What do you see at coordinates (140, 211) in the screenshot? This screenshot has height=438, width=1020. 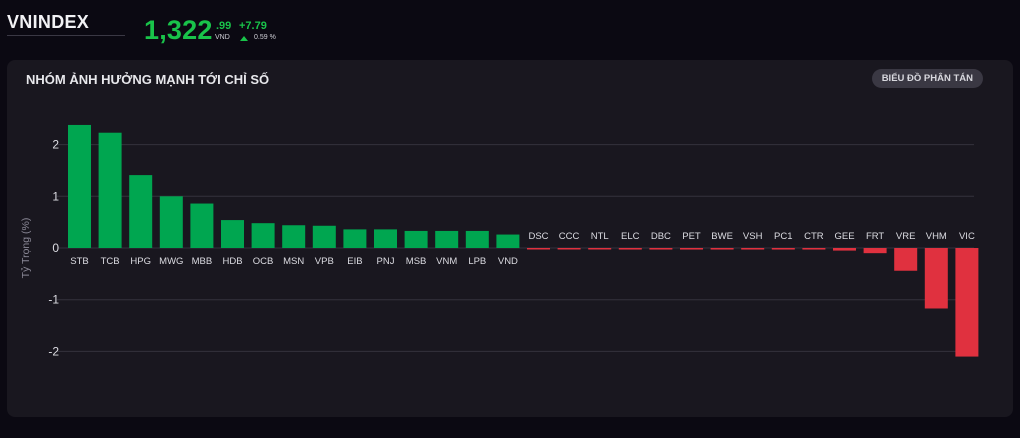 I see `bar-hpg` at bounding box center [140, 211].